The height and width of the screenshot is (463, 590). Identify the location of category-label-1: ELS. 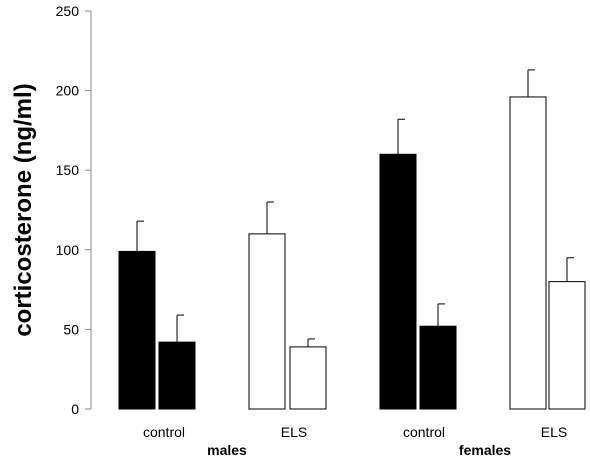
(294, 432).